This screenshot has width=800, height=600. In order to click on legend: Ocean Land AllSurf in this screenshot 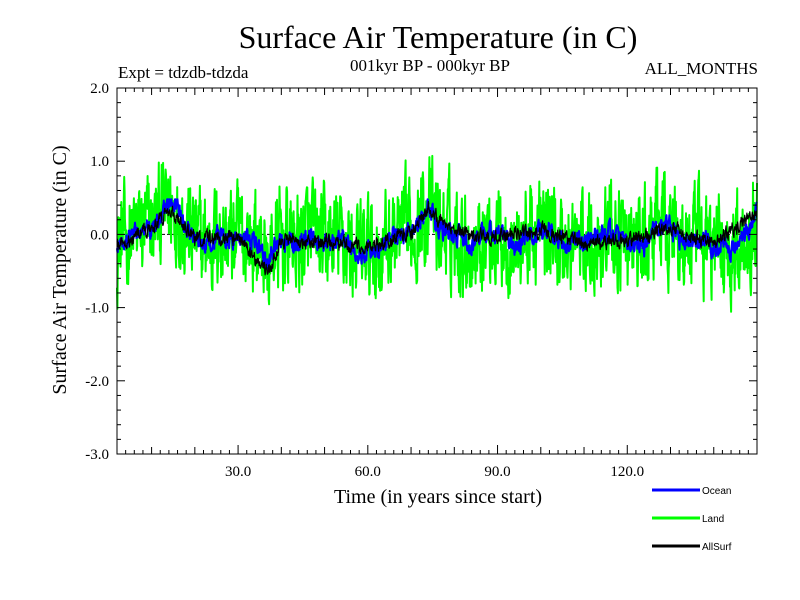, I will do `click(692, 519)`.